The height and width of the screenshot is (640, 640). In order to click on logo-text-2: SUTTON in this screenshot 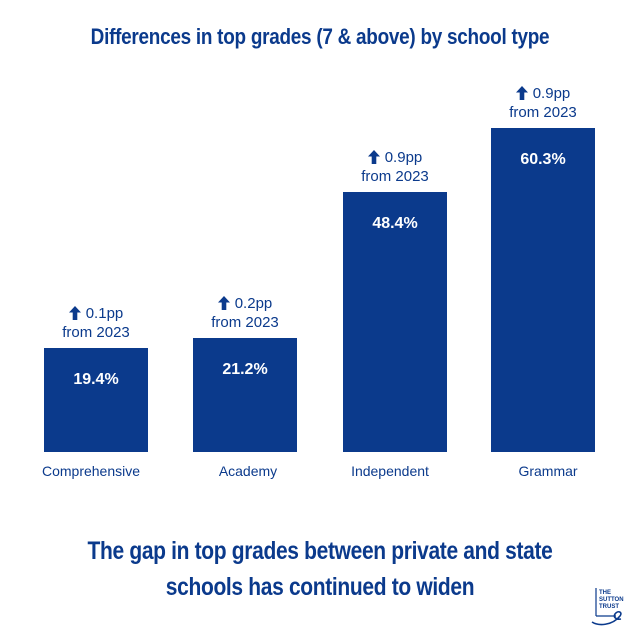, I will do `click(611, 600)`.